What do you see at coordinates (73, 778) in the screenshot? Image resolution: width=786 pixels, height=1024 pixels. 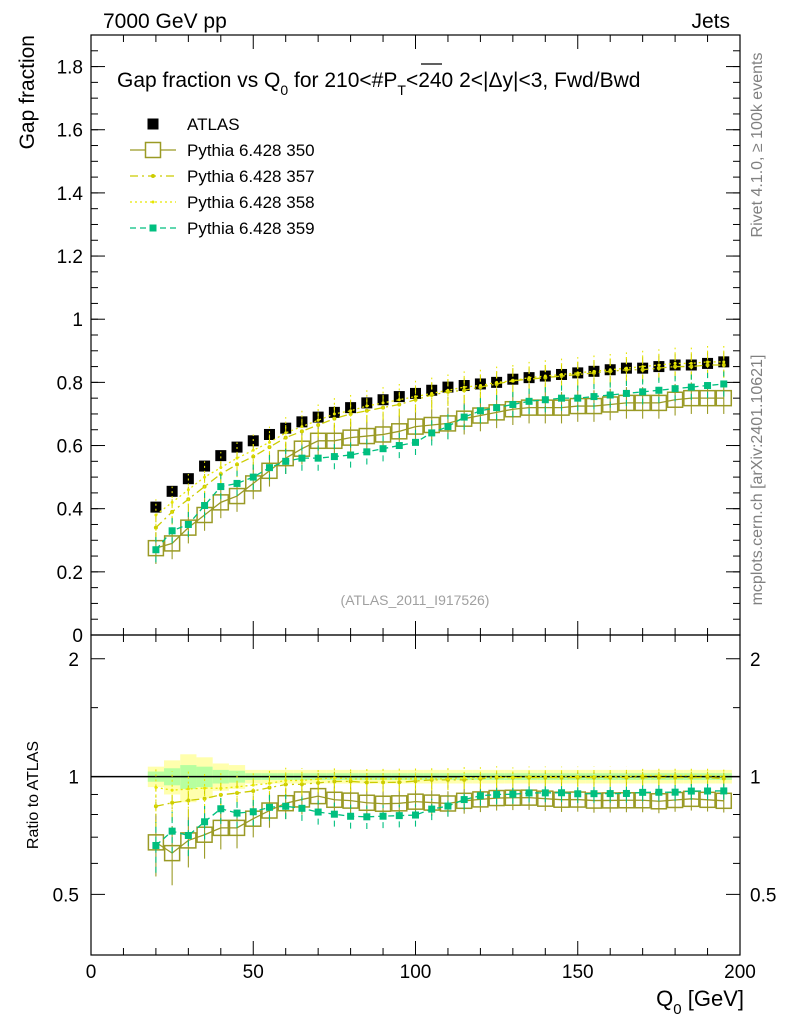 I see `ratio-y-tick-label: 1` at bounding box center [73, 778].